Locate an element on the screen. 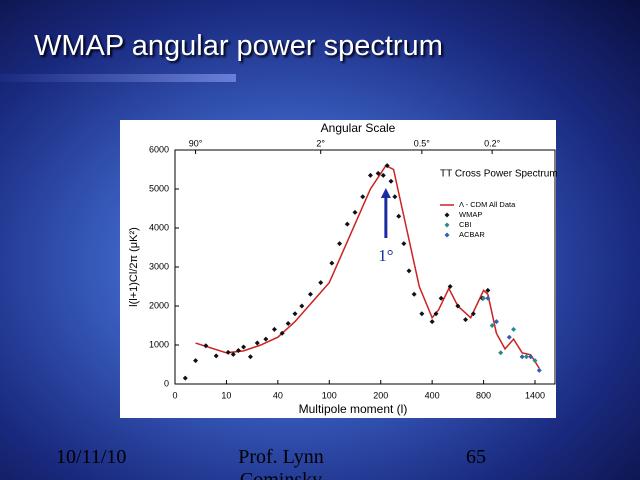 The width and height of the screenshot is (640, 480). legend-label: Λ - CDM All Data is located at coordinates (487, 204).